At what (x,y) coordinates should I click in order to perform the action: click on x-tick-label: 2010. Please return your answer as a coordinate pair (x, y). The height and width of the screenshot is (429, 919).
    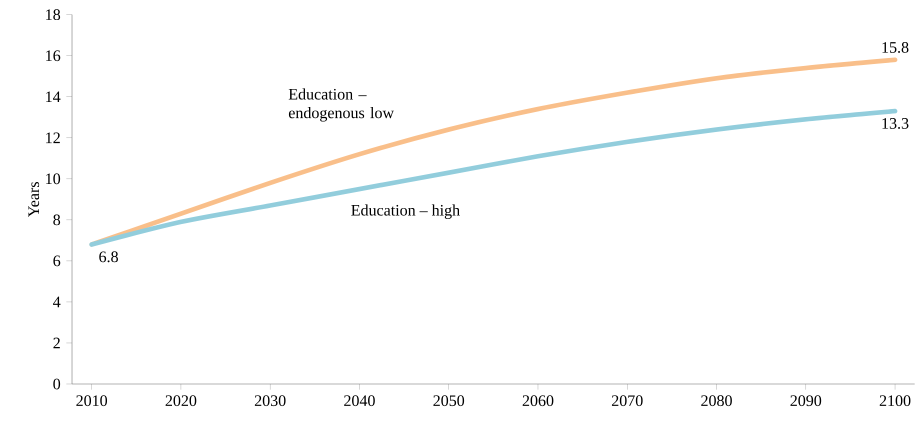
    Looking at the image, I should click on (92, 400).